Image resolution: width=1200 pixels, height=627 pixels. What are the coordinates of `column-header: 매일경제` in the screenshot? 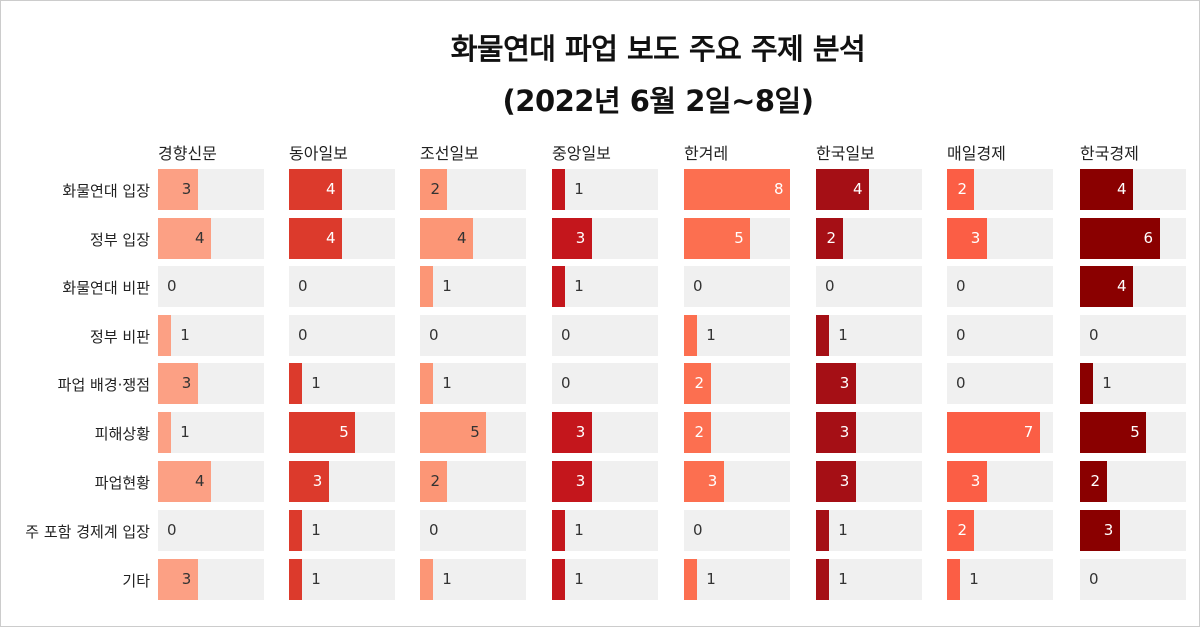 It's located at (976, 153).